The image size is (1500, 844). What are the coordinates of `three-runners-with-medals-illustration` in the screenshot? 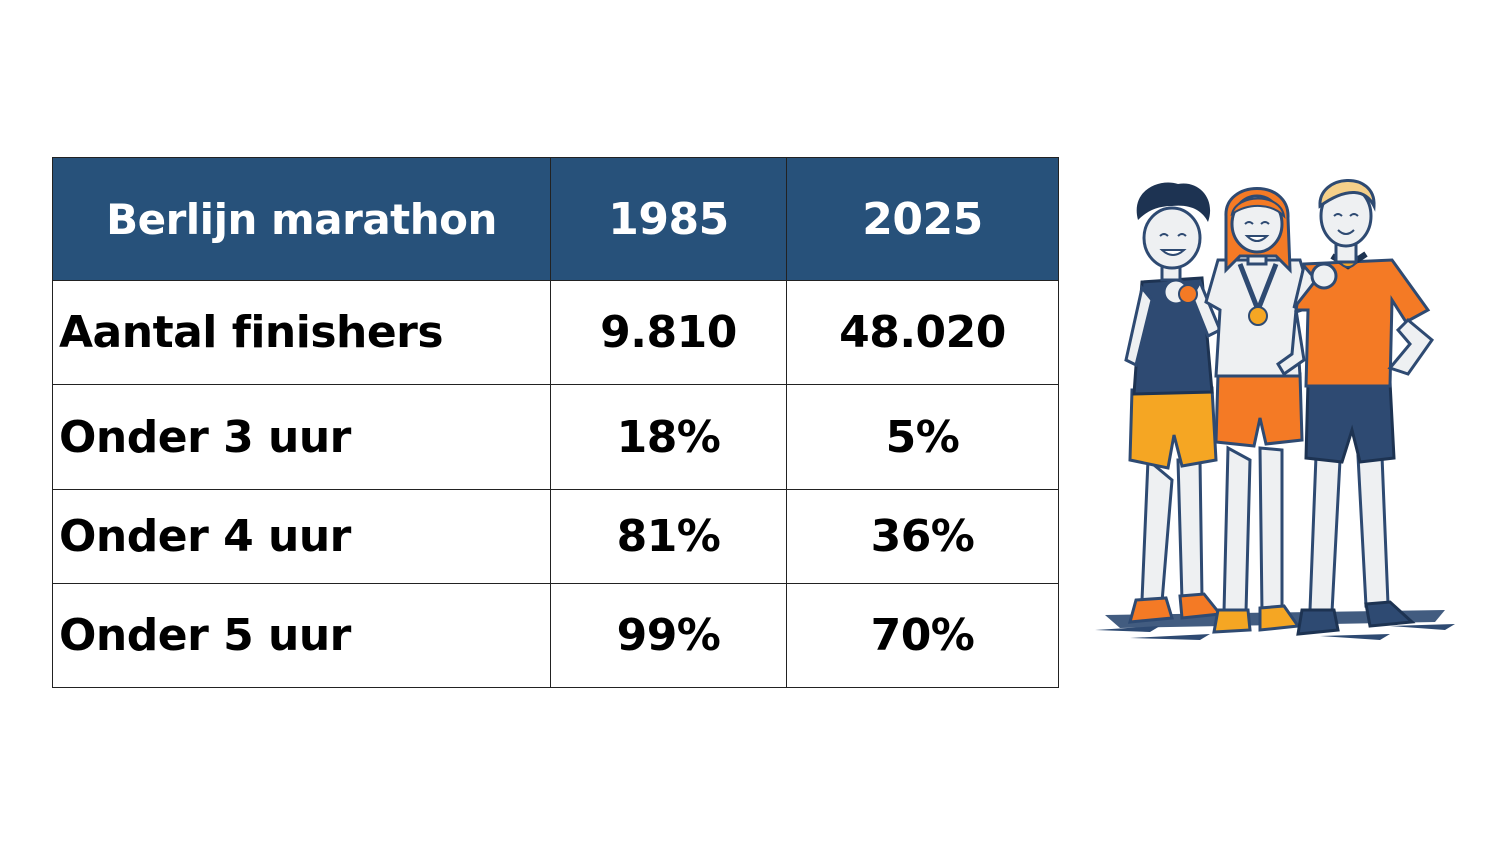 It's located at (1275, 409).